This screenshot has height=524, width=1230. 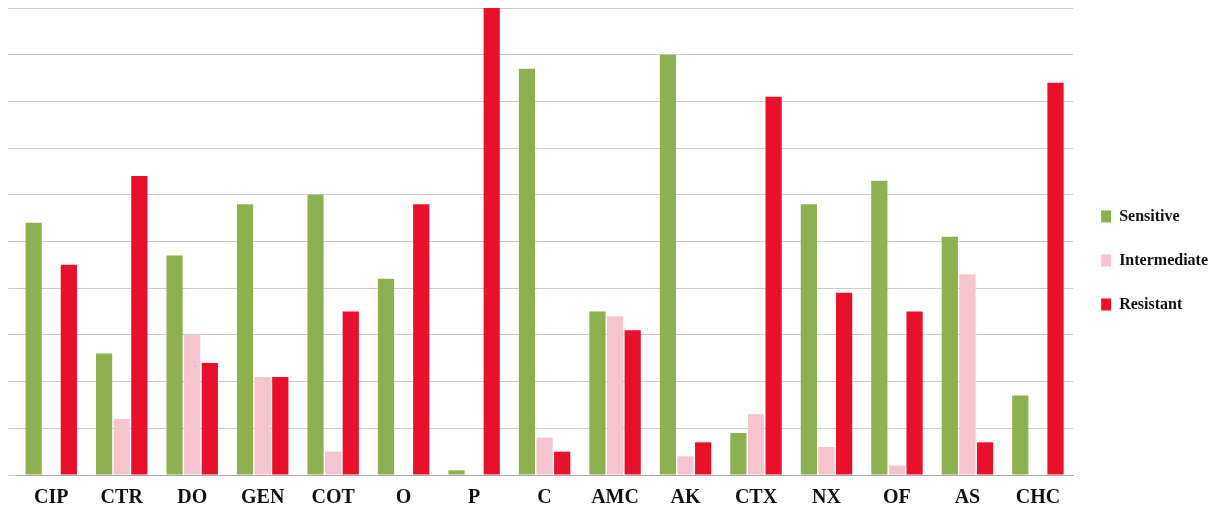 I want to click on x-tick-label: COT, so click(x=333, y=496).